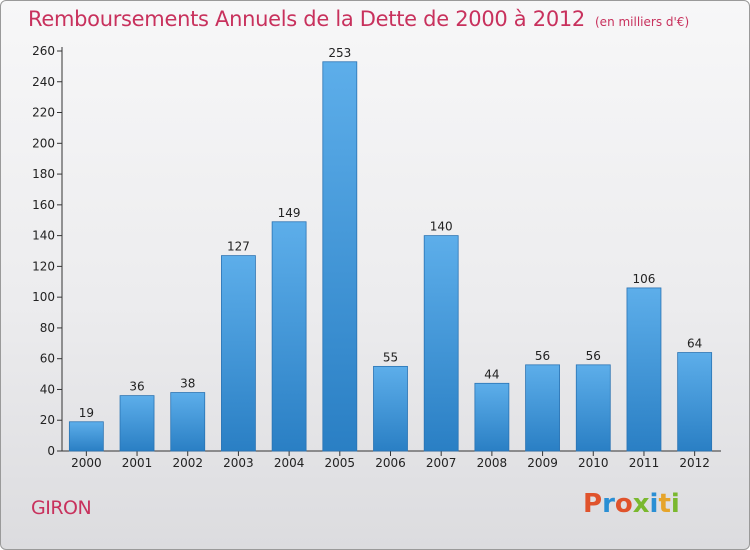 The width and height of the screenshot is (750, 550). I want to click on logo-letter: r, so click(608, 504).